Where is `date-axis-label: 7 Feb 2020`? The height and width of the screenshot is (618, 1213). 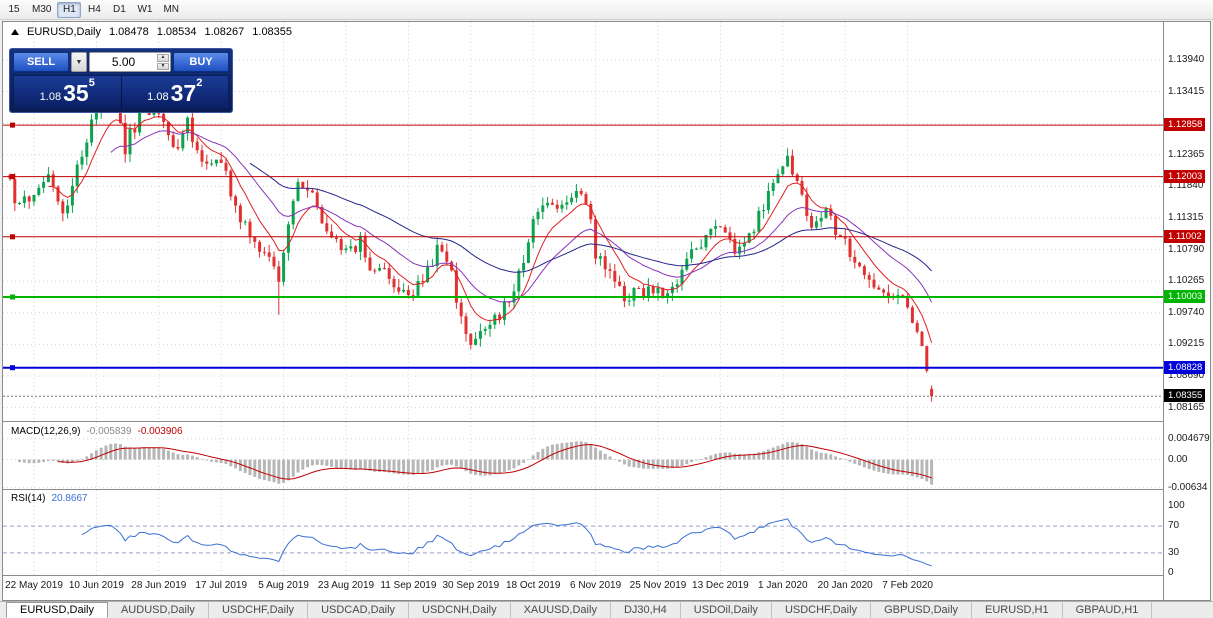 date-axis-label: 7 Feb 2020 is located at coordinates (907, 585).